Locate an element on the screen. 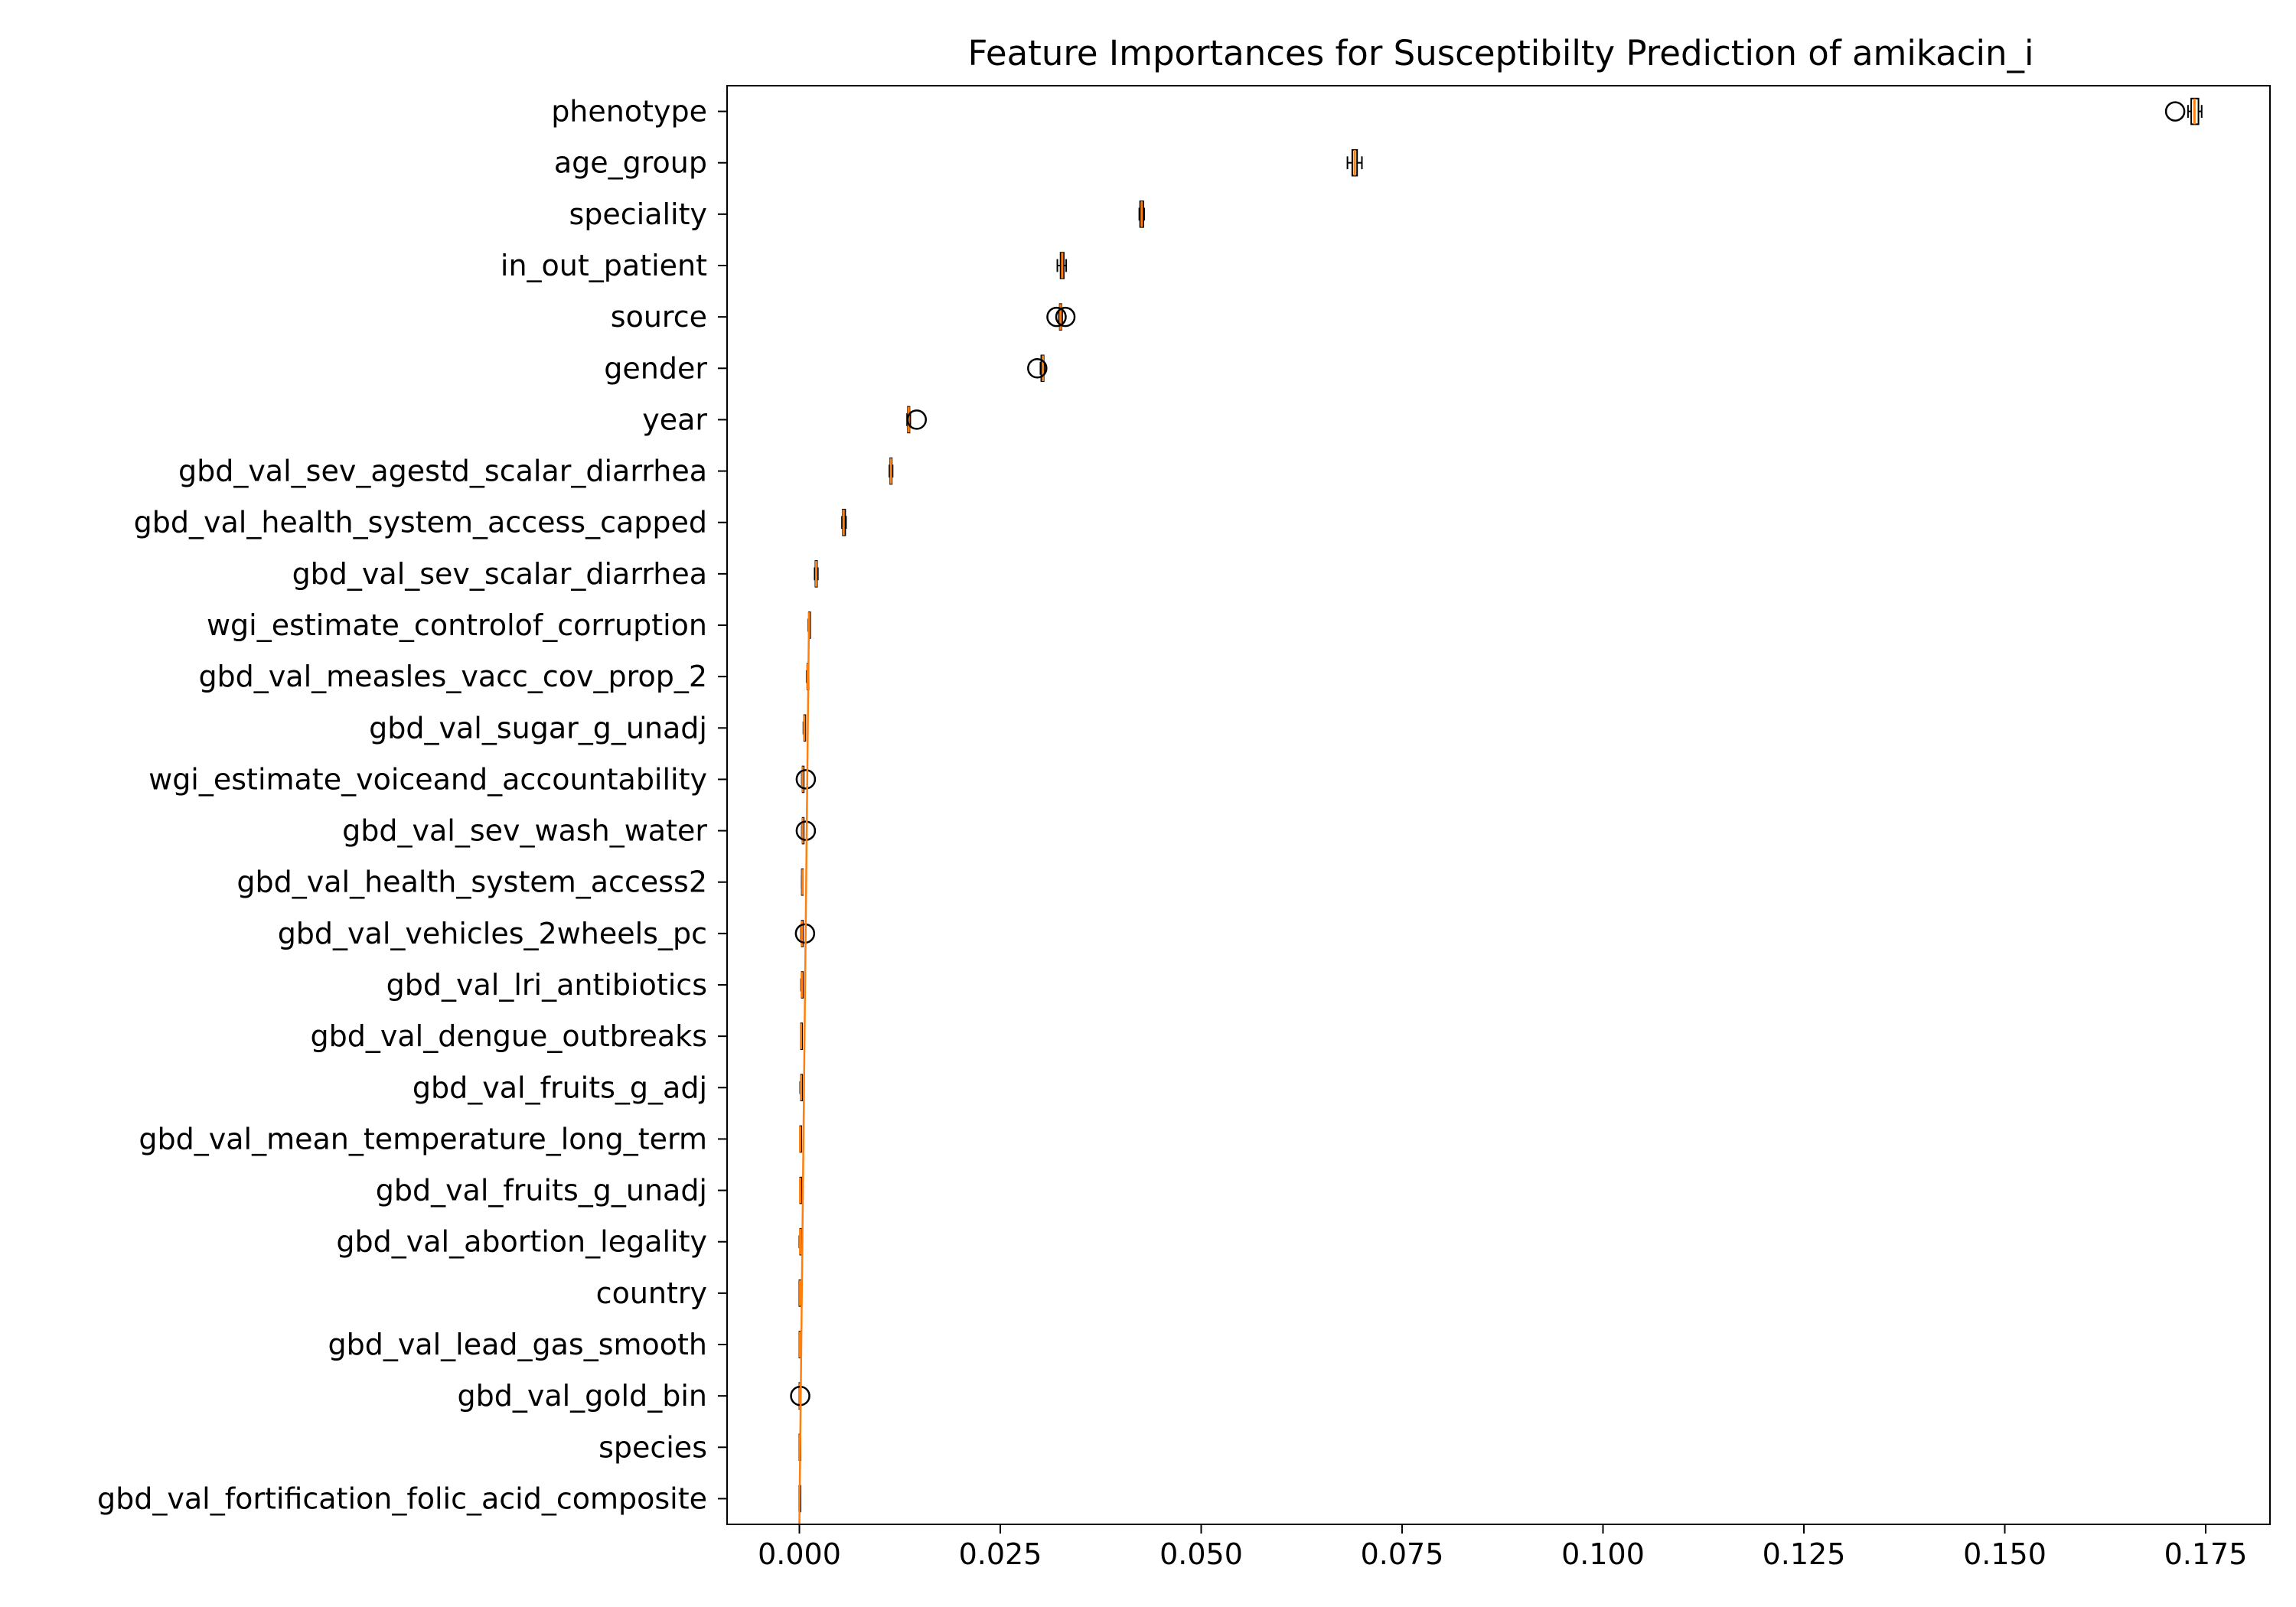 This screenshot has height=1607, width=2296. y-tick-label: speciality is located at coordinates (638, 214).